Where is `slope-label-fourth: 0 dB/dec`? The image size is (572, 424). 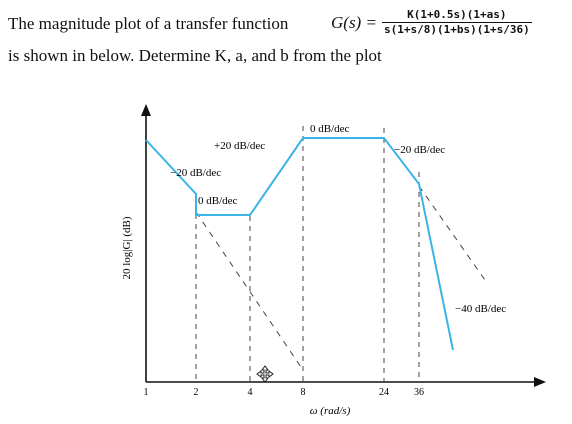 slope-label-fourth: 0 dB/dec is located at coordinates (330, 129).